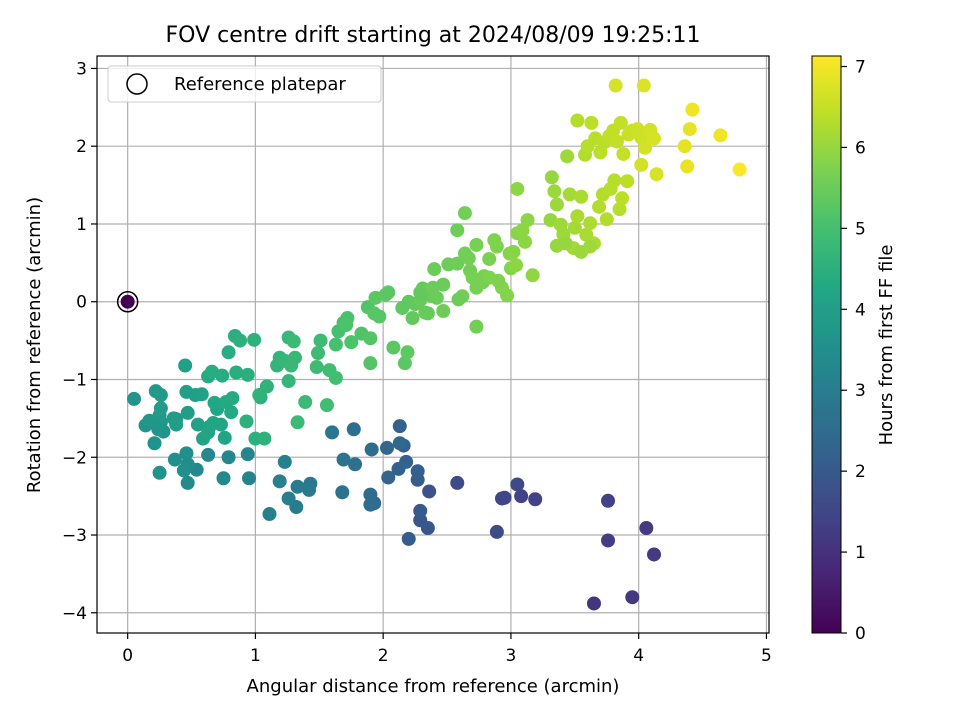  Describe the element at coordinates (79, 341) in the screenshot. I see `y-axis-ticks: −4 −3 −2 −1 0 1 2 3` at that location.